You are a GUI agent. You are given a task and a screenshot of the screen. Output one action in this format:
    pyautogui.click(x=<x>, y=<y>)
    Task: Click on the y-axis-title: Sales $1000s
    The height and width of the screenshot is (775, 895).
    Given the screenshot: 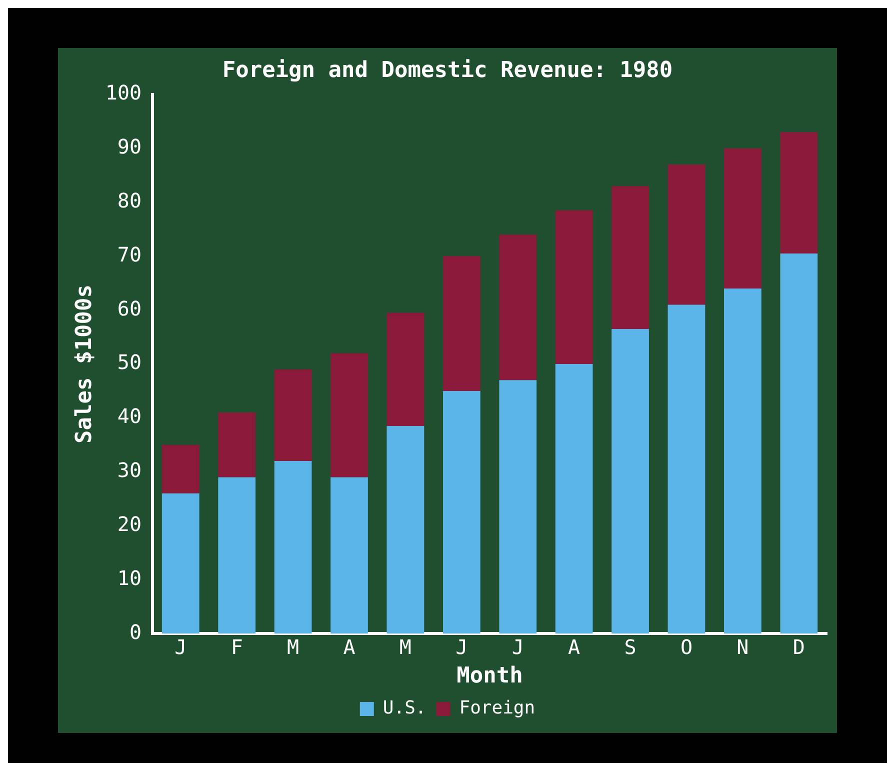 What is the action you would take?
    pyautogui.click(x=84, y=364)
    